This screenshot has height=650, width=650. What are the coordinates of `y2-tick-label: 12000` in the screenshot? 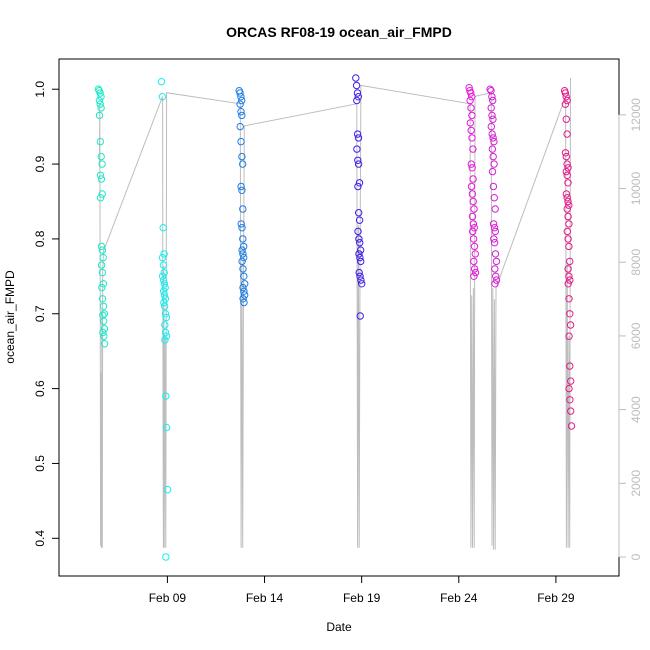 It's located at (636, 115).